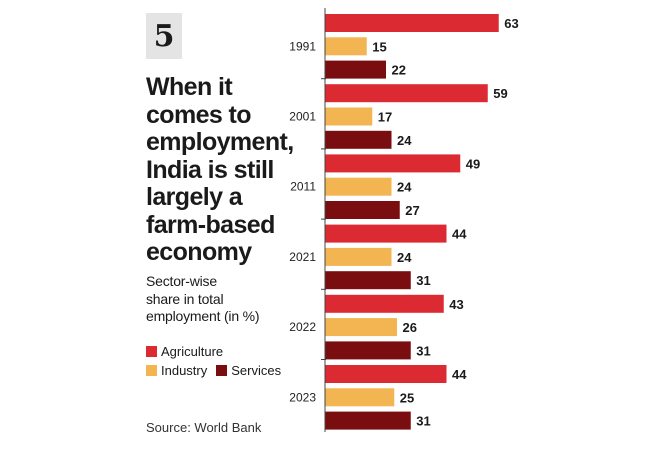 The height and width of the screenshot is (449, 670). What do you see at coordinates (410, 327) in the screenshot?
I see `data-label: 26` at bounding box center [410, 327].